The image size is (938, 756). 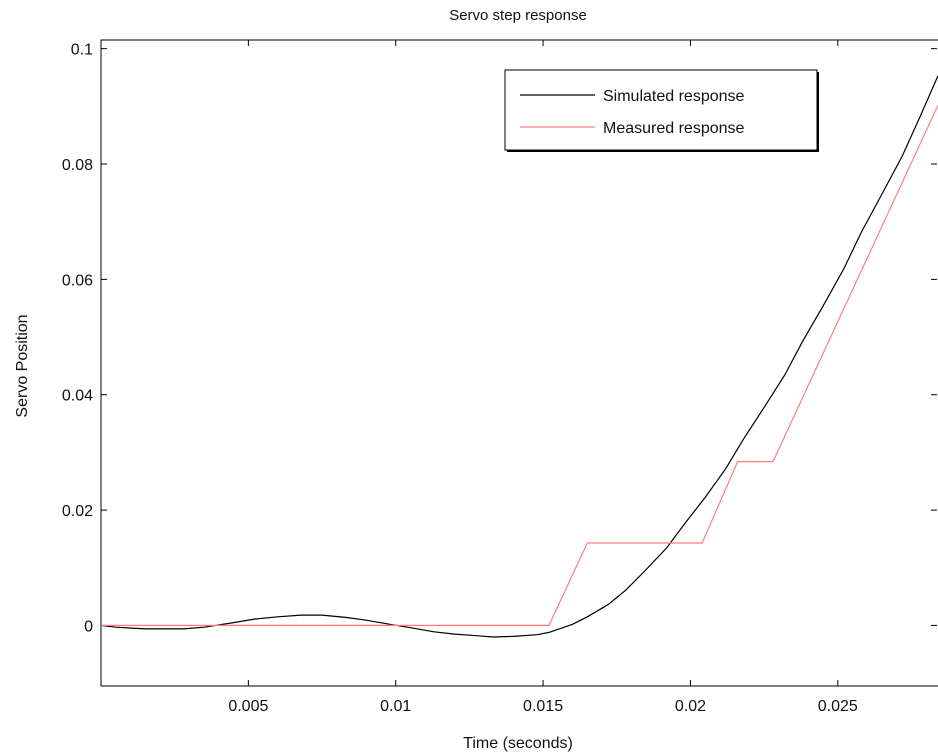 What do you see at coordinates (88, 626) in the screenshot?
I see `y-tick-label: 0` at bounding box center [88, 626].